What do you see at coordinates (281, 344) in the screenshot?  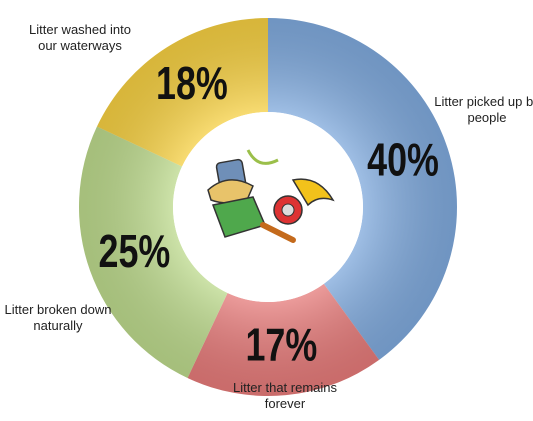 I see `value-label: 17%` at bounding box center [281, 344].